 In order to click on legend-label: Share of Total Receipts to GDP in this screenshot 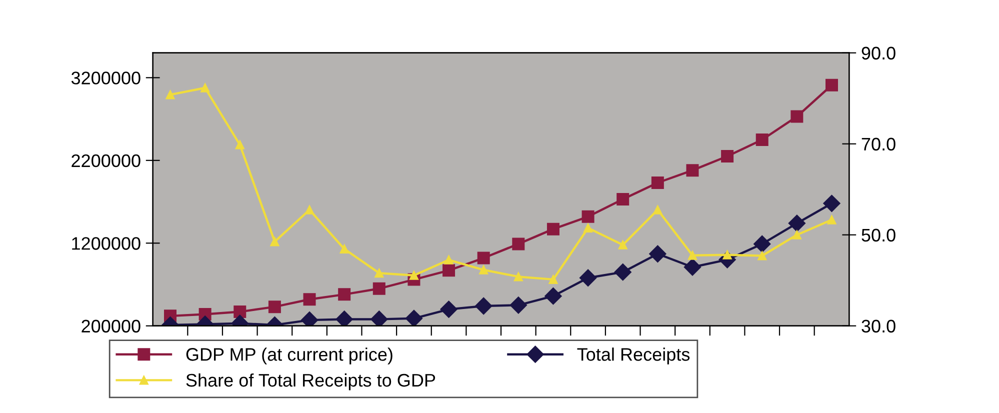, I will do `click(311, 381)`.